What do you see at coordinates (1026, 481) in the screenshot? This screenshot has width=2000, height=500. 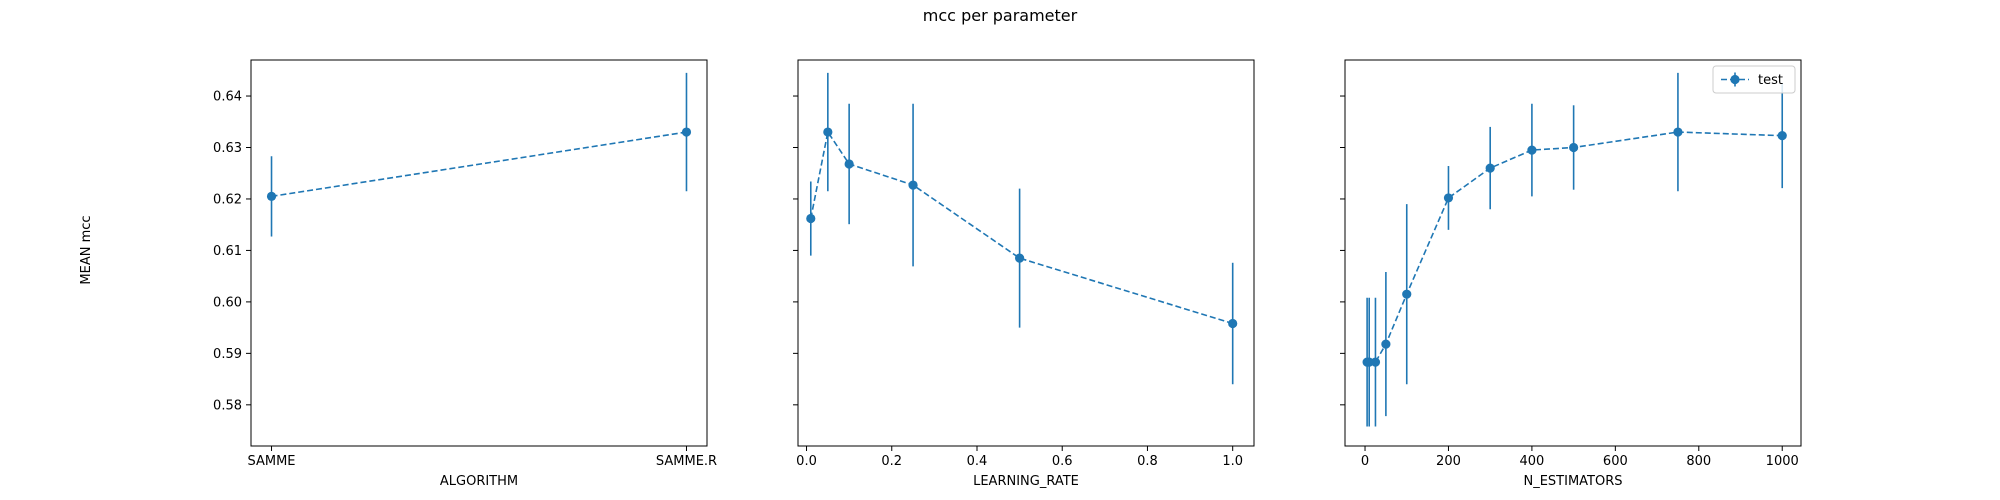 I see `x-axis-label: LEARNING_RATE` at bounding box center [1026, 481].